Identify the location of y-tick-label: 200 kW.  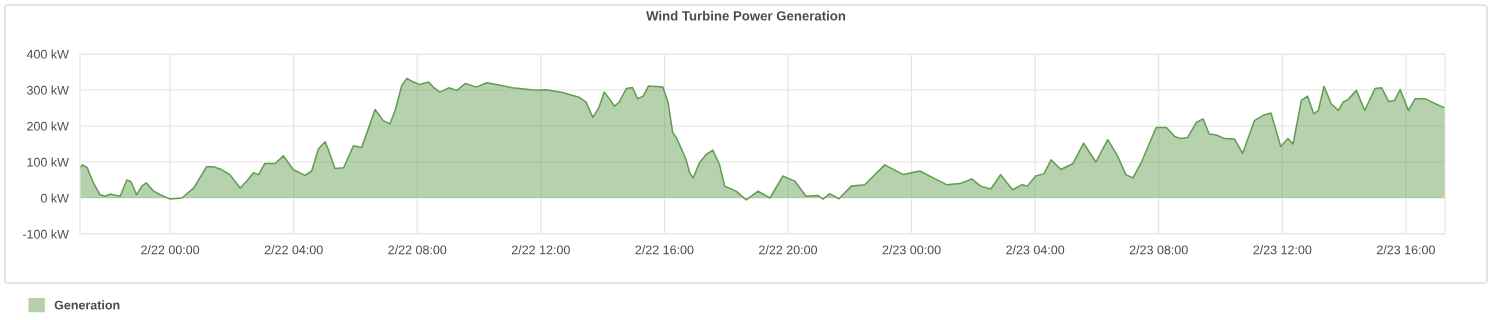
(48, 126).